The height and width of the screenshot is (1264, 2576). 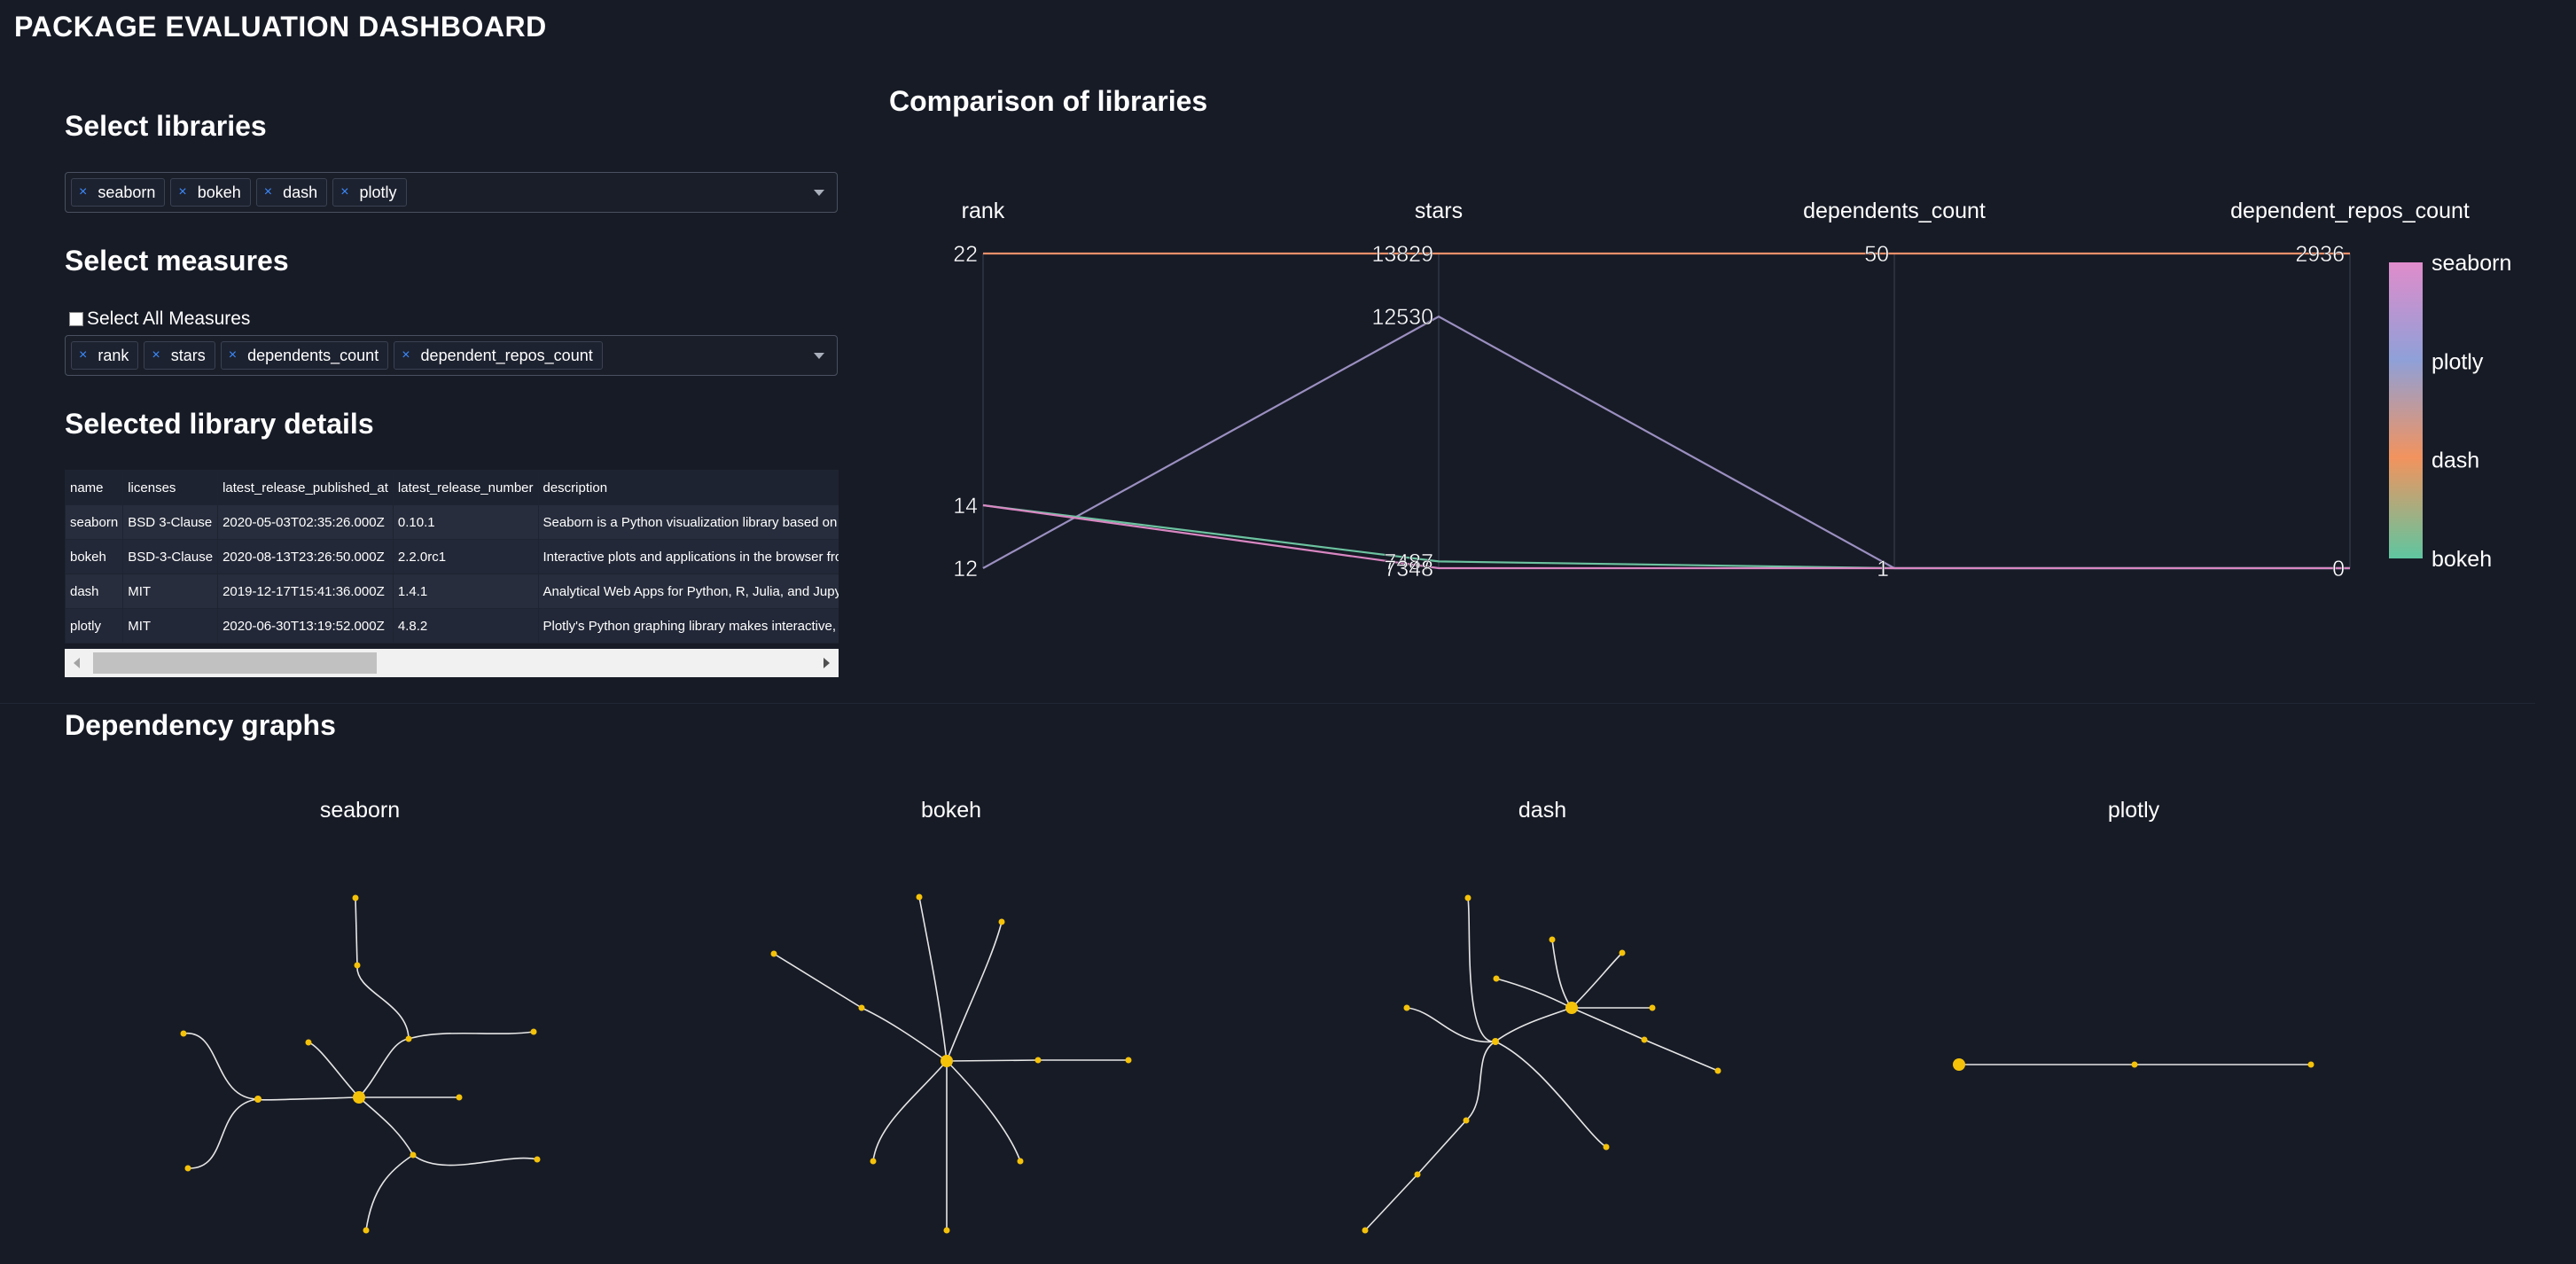 I want to click on table-cell: BSD-3-Clause, so click(x=170, y=556).